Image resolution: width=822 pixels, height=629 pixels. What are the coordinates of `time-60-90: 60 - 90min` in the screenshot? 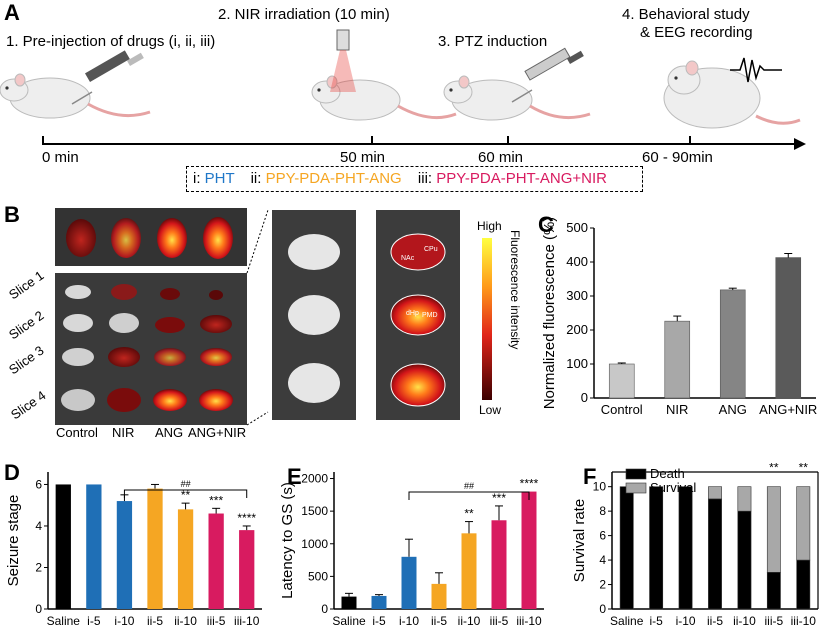 It's located at (677, 157).